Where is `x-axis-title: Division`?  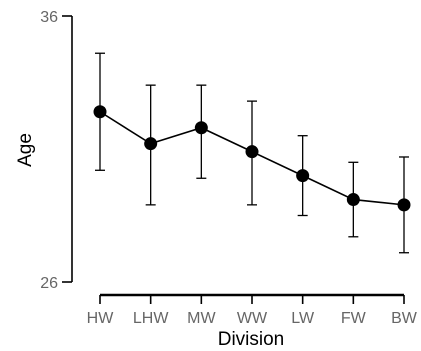
x-axis-title: Division is located at coordinates (251, 339).